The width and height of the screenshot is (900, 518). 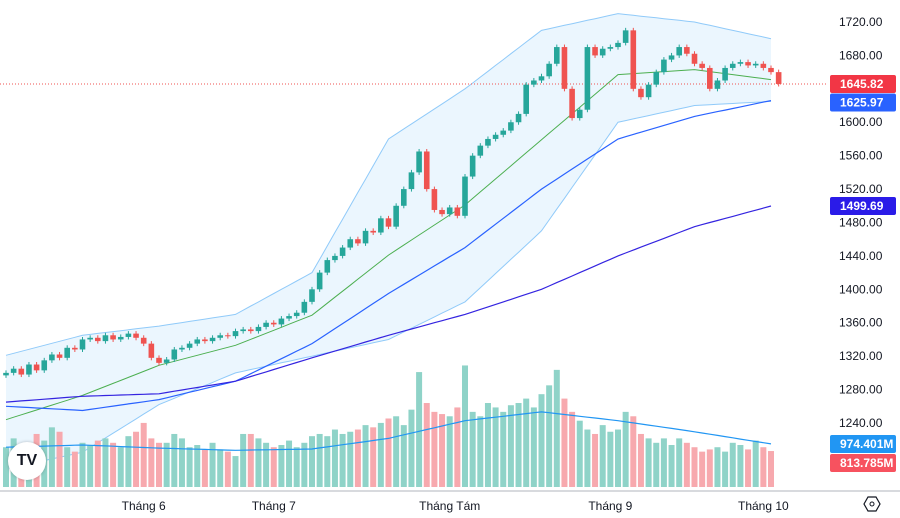 What do you see at coordinates (861, 22) in the screenshot?
I see `price-tick-label: 1720.00` at bounding box center [861, 22].